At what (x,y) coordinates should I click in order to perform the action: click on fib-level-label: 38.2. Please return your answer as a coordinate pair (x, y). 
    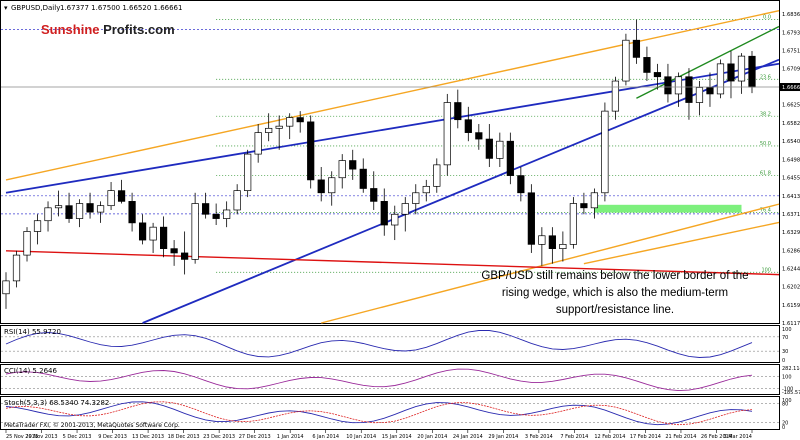
    Looking at the image, I should click on (765, 114).